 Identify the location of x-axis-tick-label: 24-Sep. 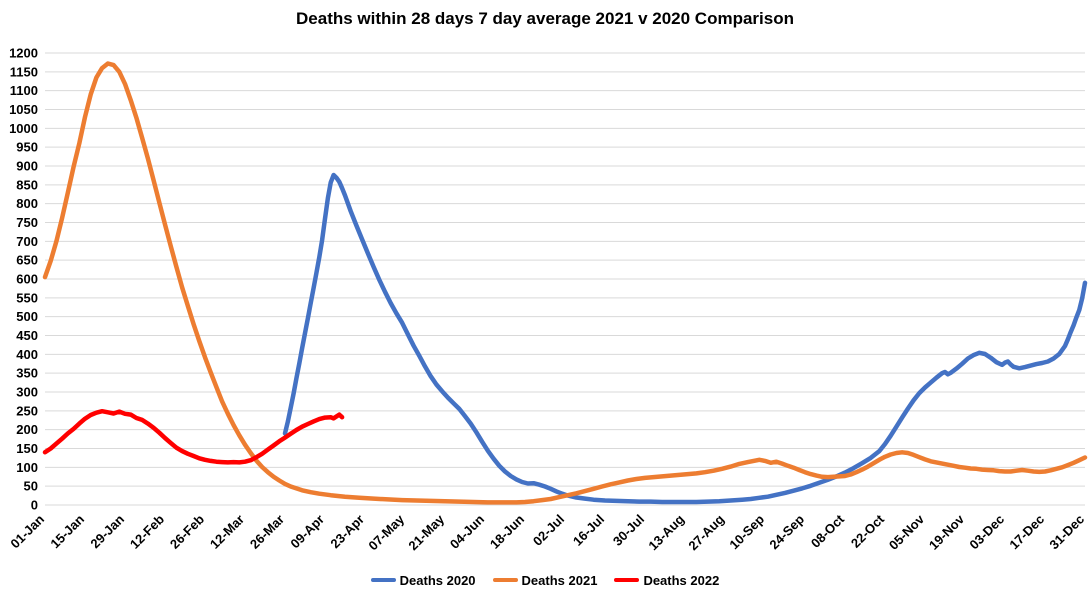
(786, 531).